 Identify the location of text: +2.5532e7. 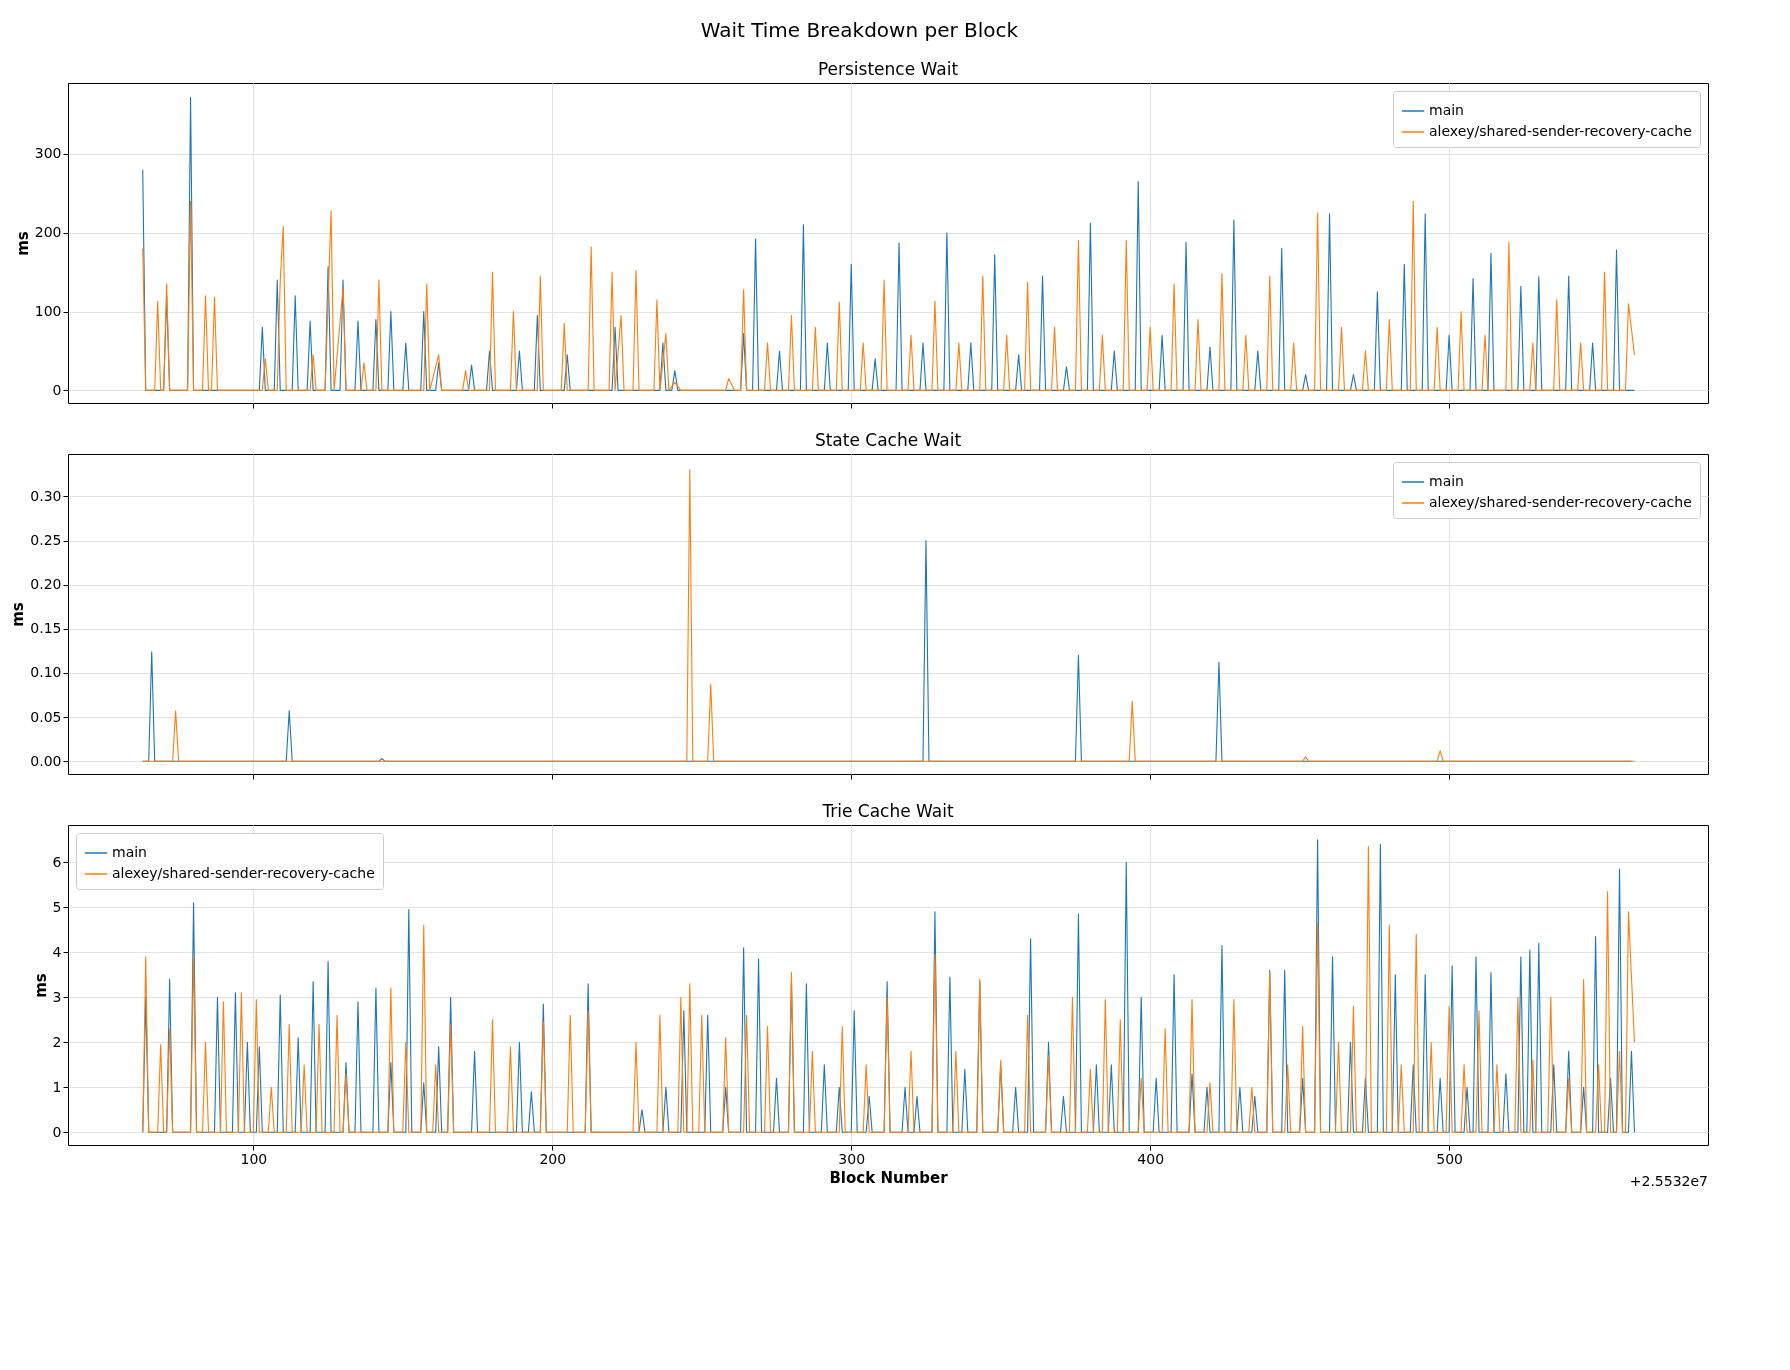
(1668, 1181).